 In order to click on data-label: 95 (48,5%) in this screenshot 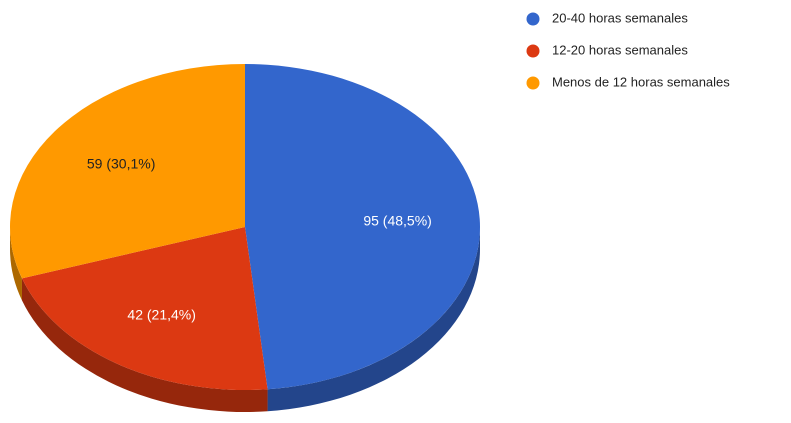, I will do `click(397, 221)`.